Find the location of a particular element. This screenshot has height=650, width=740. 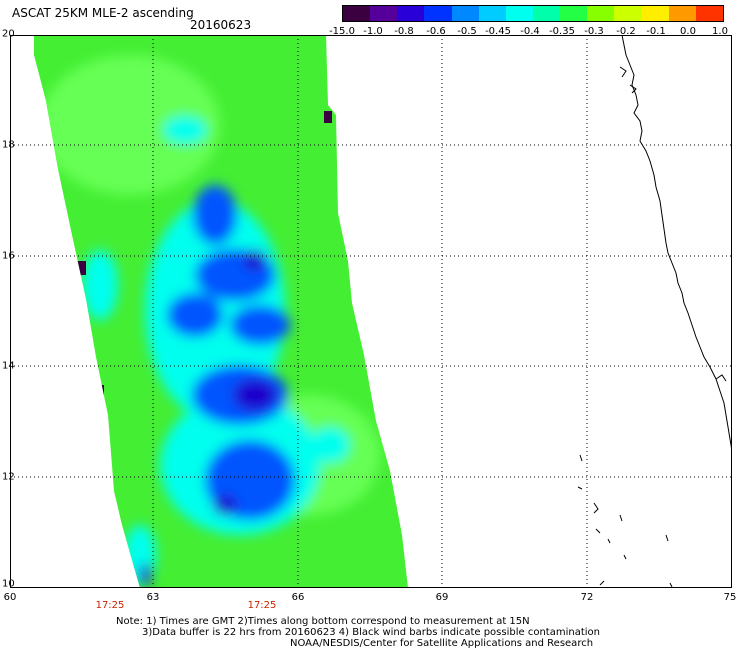

lat-label: 14 is located at coordinates (8, 366).